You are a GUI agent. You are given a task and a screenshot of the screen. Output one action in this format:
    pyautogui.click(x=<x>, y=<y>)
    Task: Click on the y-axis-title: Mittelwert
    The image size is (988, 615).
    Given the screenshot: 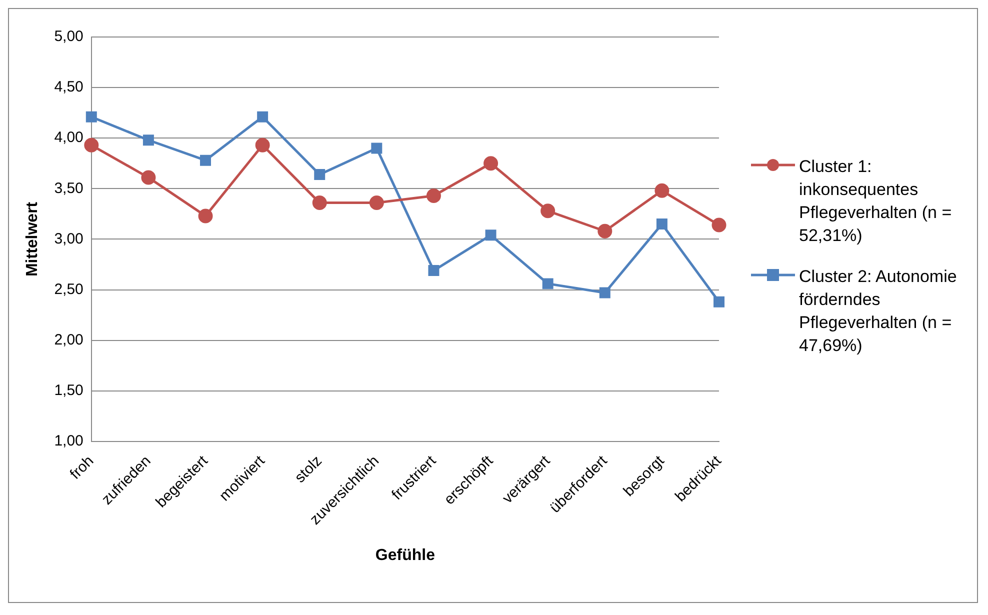 What is the action you would take?
    pyautogui.click(x=33, y=239)
    